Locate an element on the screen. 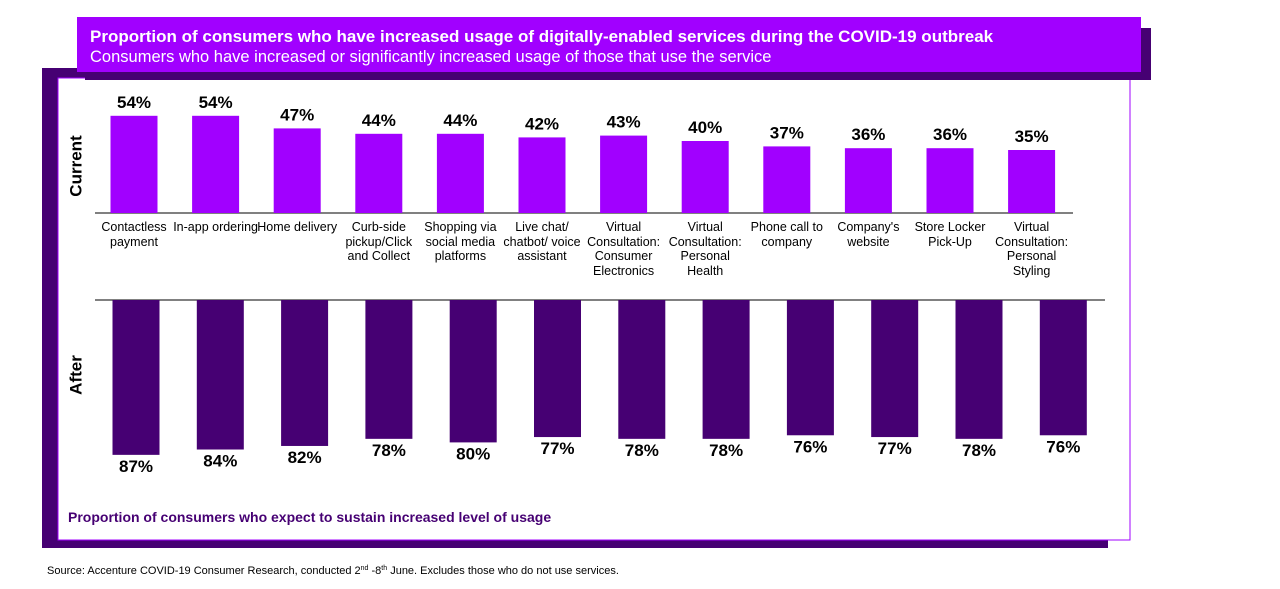  category-label-box: Virtual Consultation: Personal Health is located at coordinates (705, 249).